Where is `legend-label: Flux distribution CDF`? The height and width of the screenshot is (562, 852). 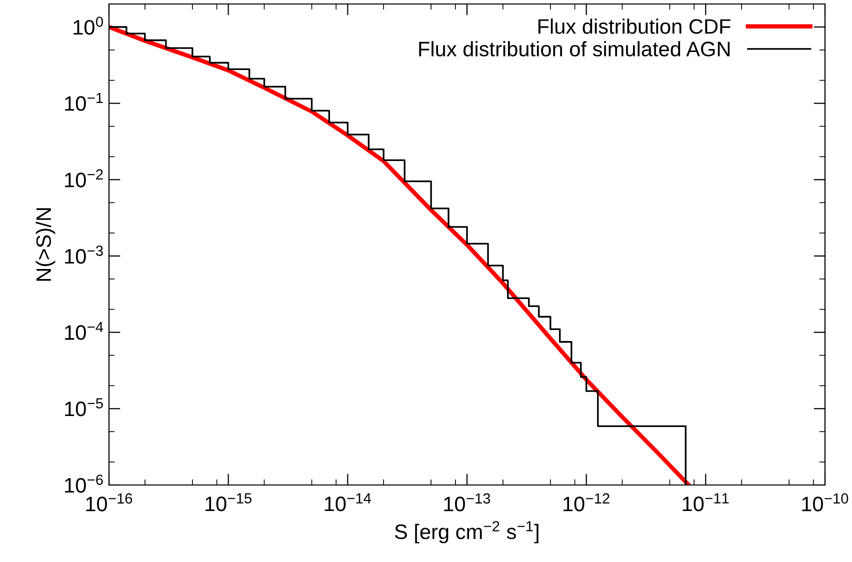
legend-label: Flux distribution CDF is located at coordinates (634, 26).